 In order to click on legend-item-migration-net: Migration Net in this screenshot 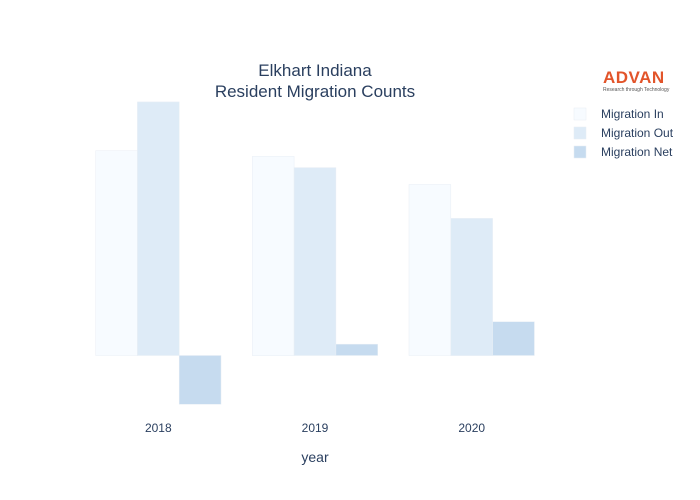, I will do `click(623, 152)`.